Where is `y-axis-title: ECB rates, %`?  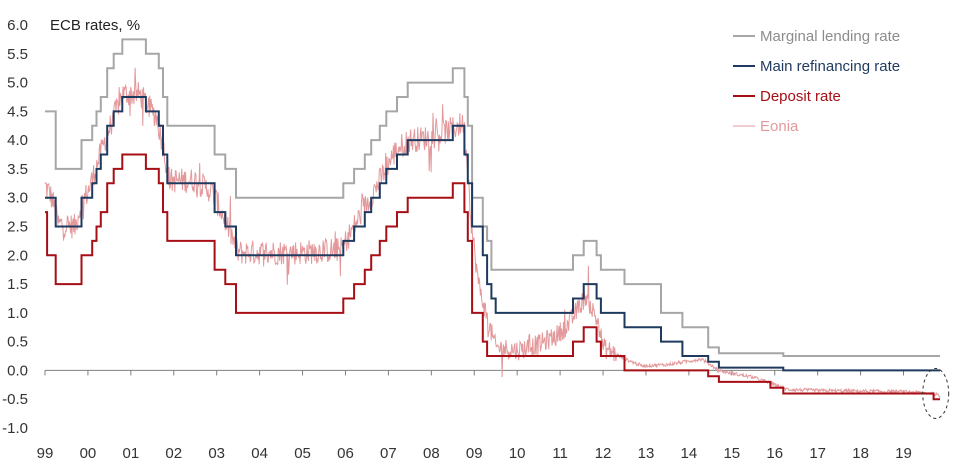 y-axis-title: ECB rates, % is located at coordinates (95, 25).